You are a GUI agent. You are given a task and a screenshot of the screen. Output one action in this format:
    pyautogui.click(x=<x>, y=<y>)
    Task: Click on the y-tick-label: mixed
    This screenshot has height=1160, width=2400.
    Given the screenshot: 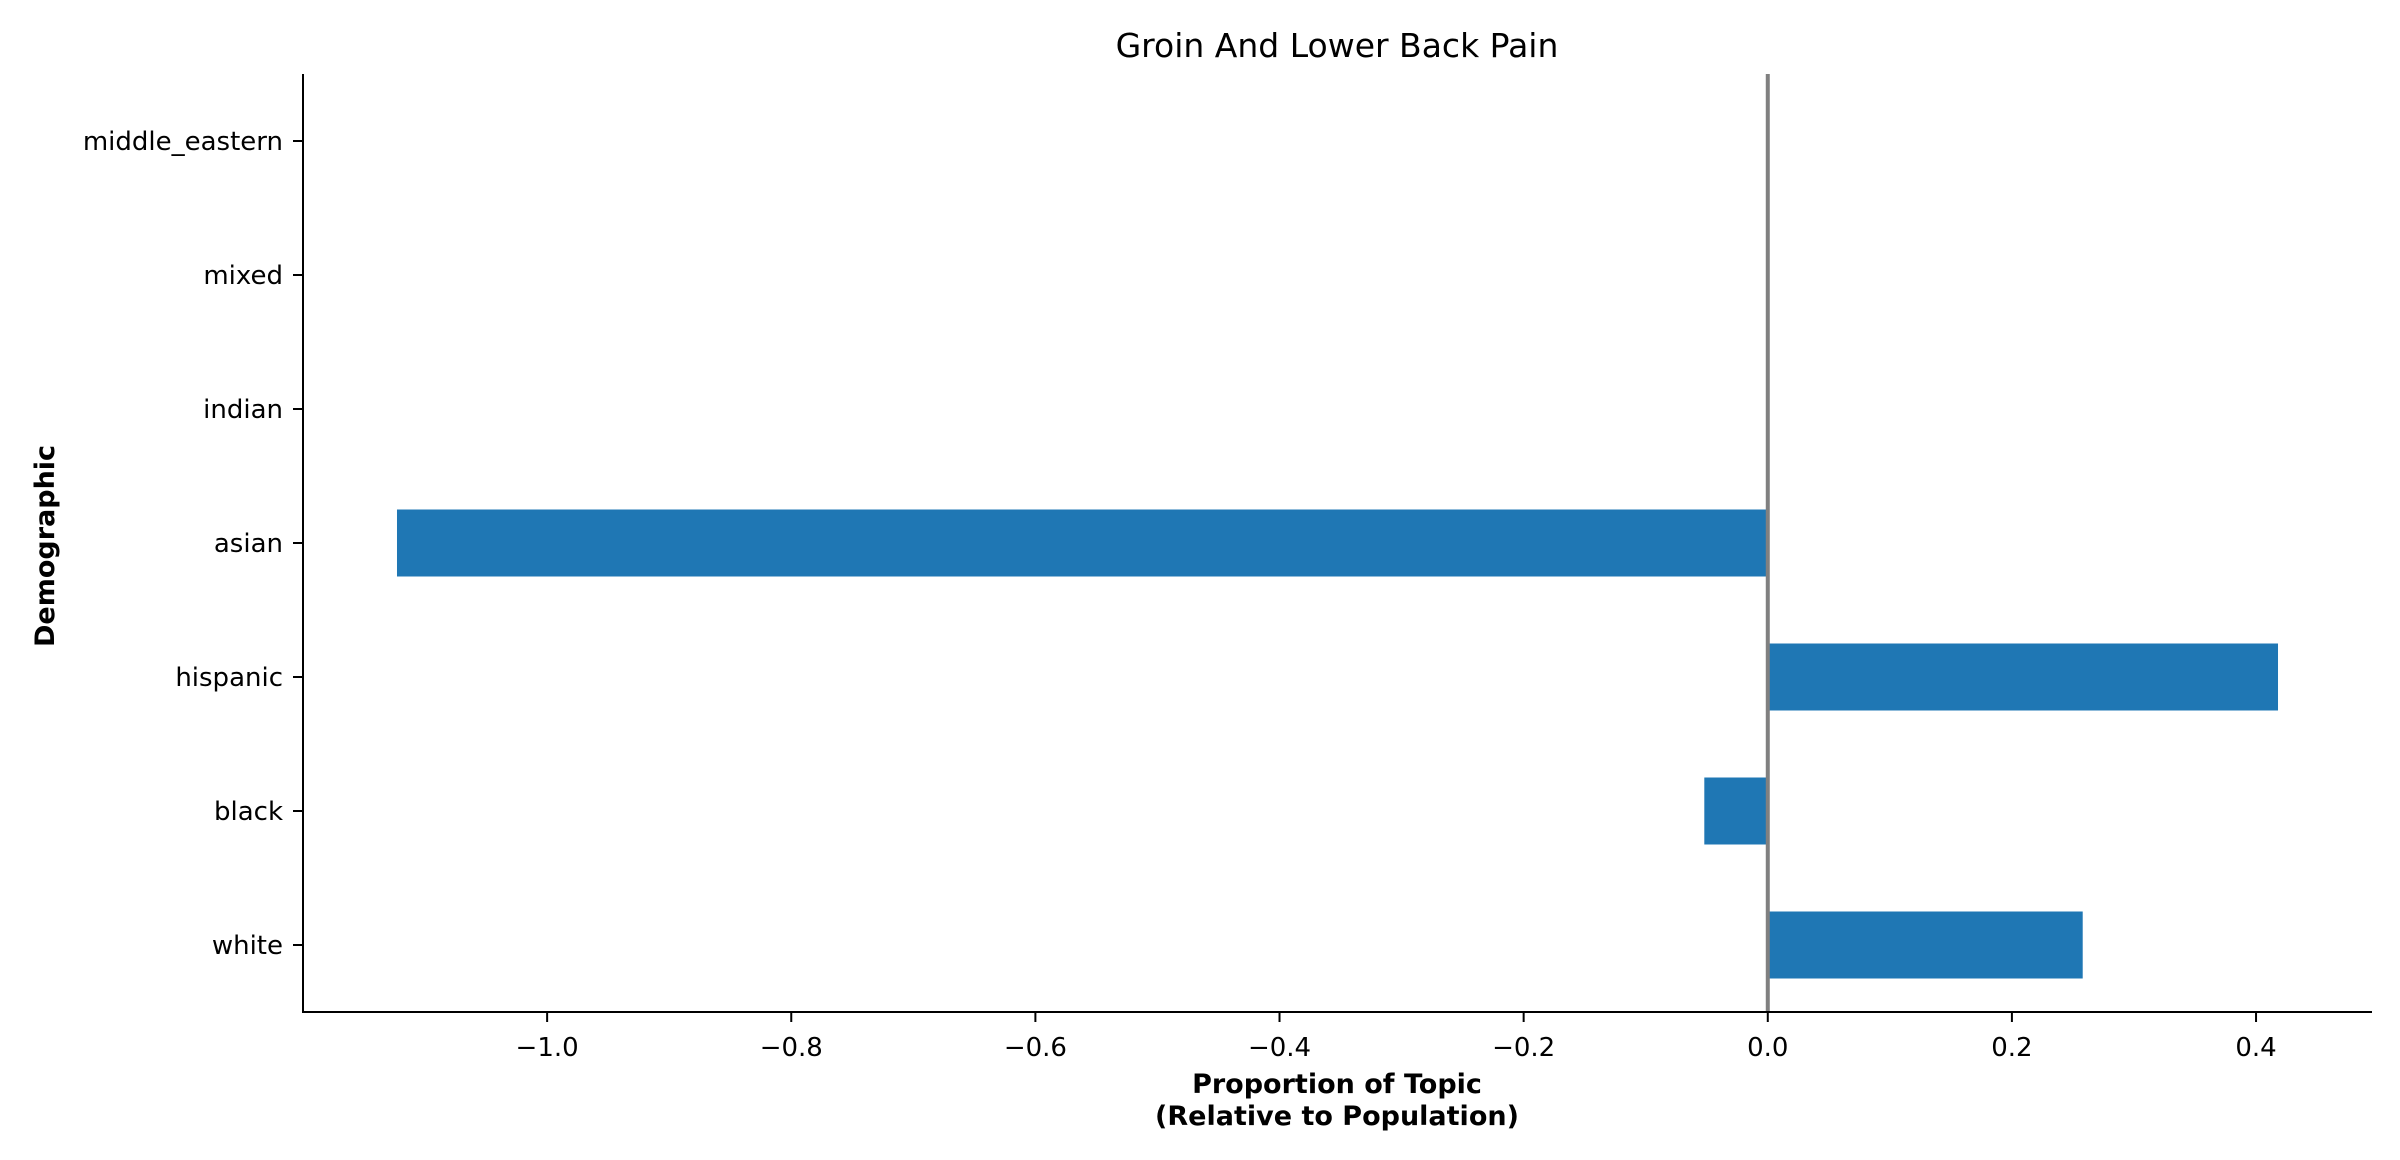 What is the action you would take?
    pyautogui.click(x=243, y=276)
    